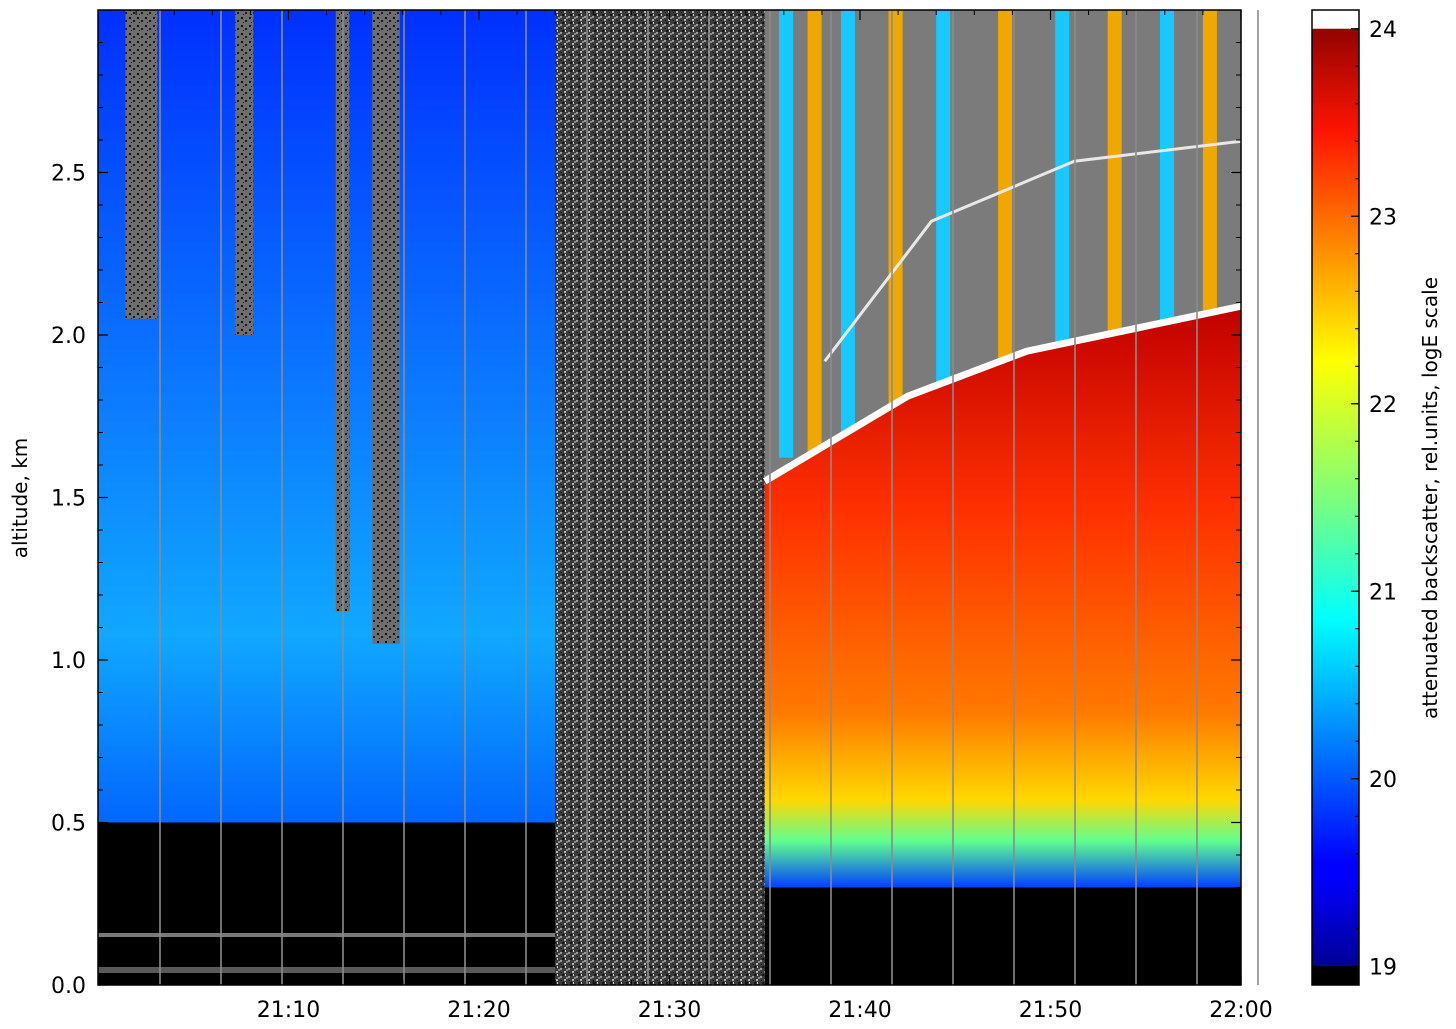 This screenshot has width=1456, height=1029. I want to click on y-tick-label: 2.5, so click(68, 174).